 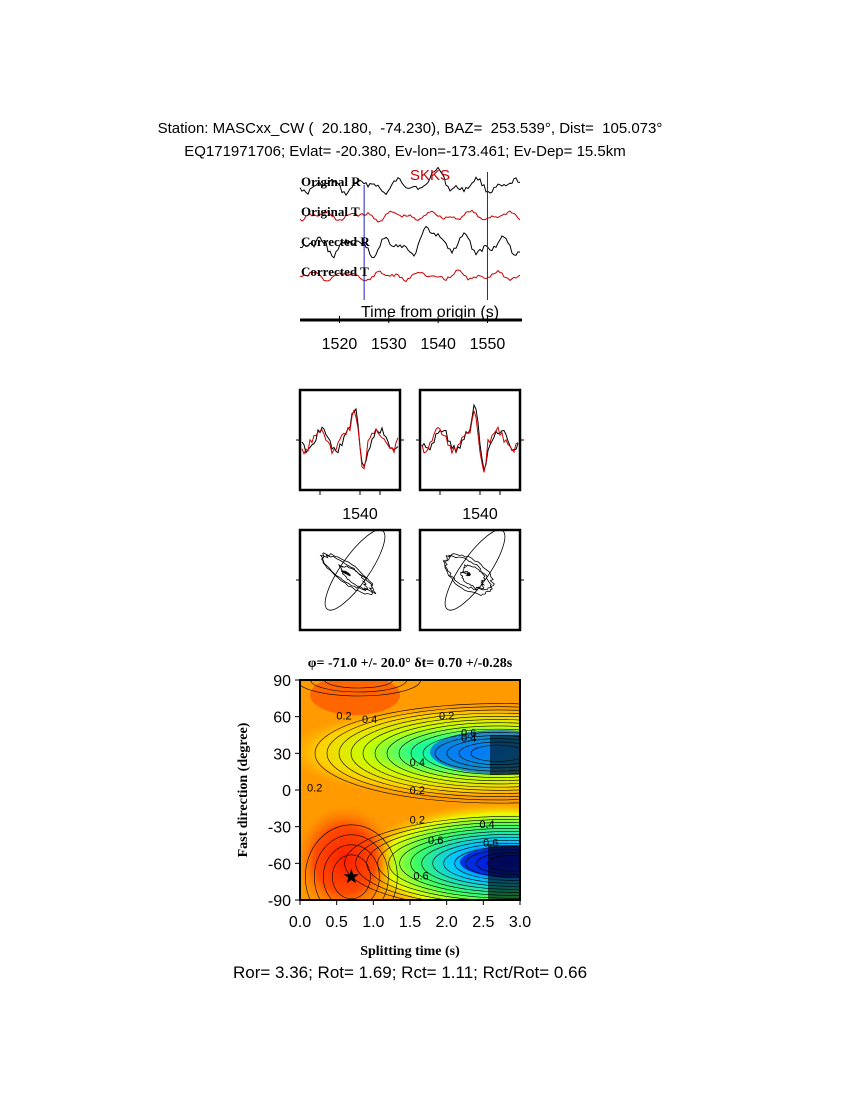 What do you see at coordinates (279, 901) in the screenshot?
I see `grid-y-tick-label: -90` at bounding box center [279, 901].